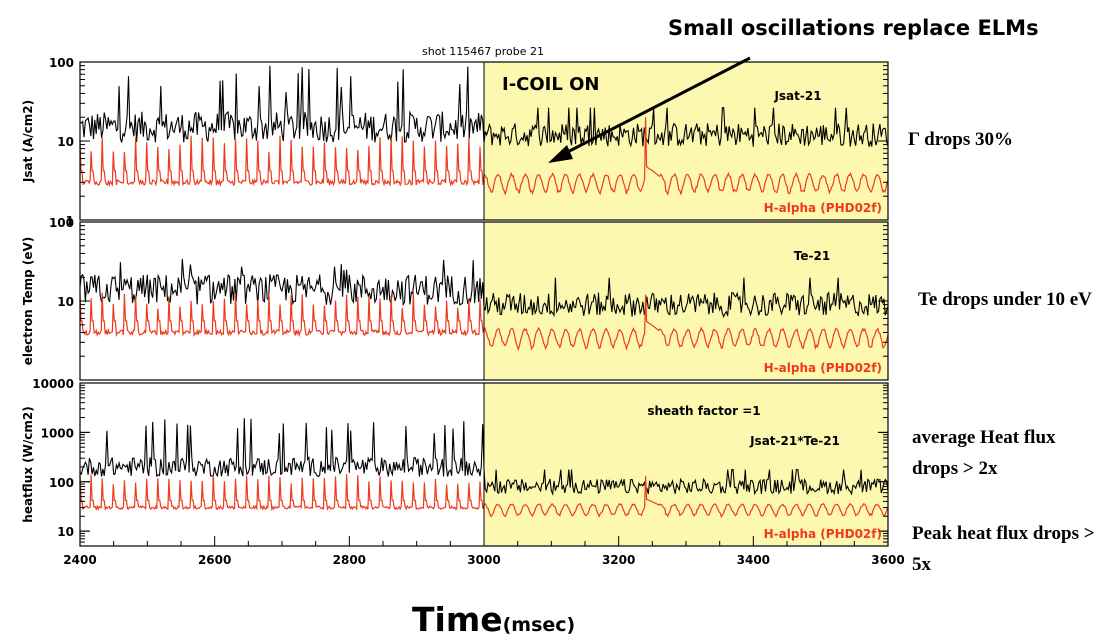 Image resolution: width=1110 pixels, height=641 pixels. I want to click on y-tick-label: 1000, so click(57, 433).